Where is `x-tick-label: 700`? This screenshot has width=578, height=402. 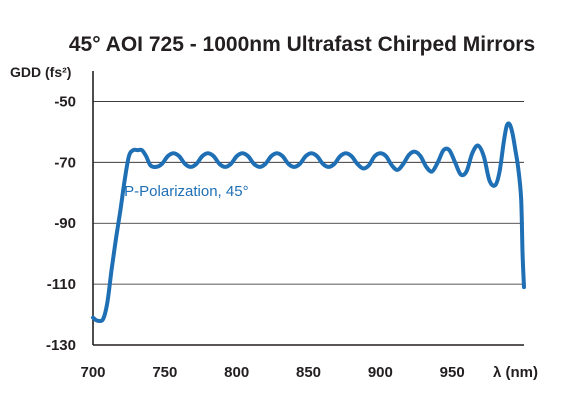 x-tick-label: 700 is located at coordinates (92, 372).